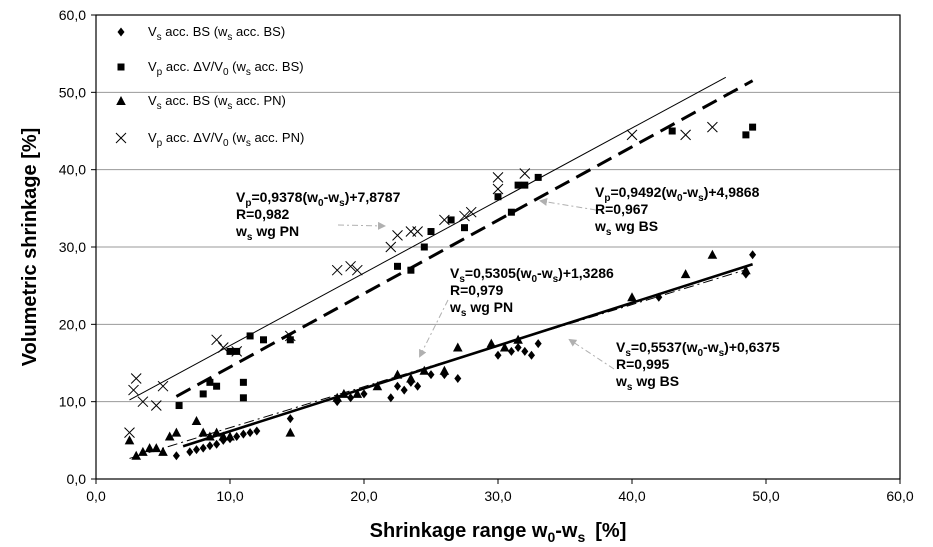  I want to click on y-tick-label: 10,0, so click(72, 402).